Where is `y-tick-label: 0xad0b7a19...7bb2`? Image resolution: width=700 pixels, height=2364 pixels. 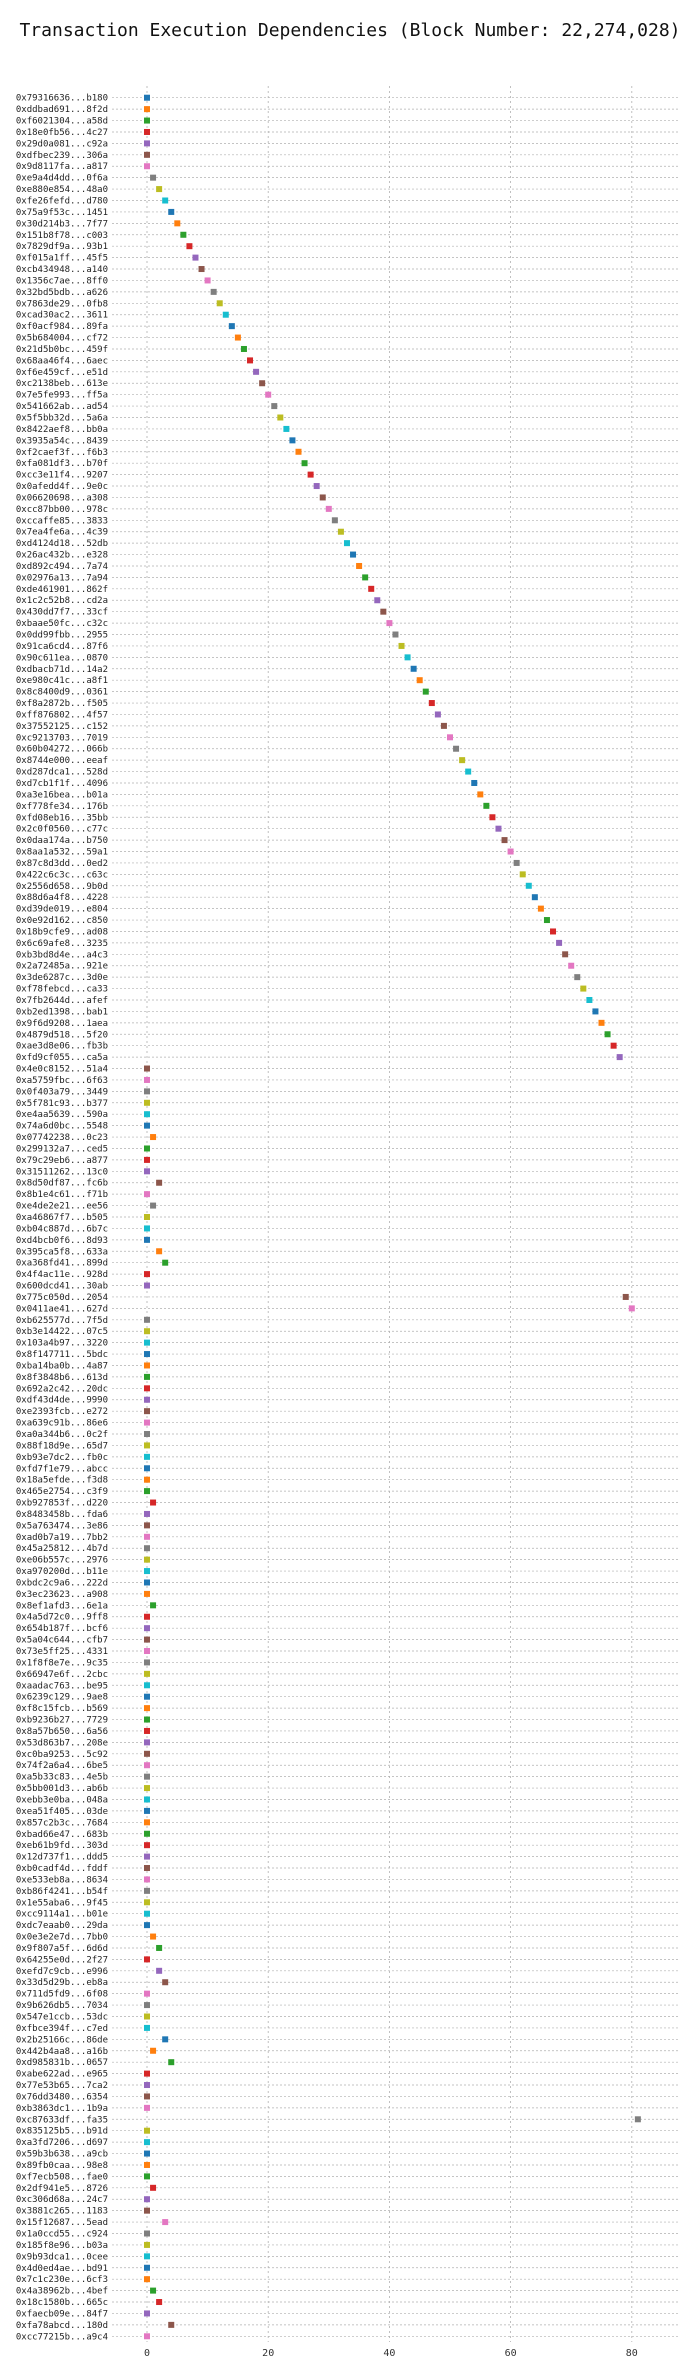 y-tick-label: 0xad0b7a19...7bb2 is located at coordinates (62, 1538).